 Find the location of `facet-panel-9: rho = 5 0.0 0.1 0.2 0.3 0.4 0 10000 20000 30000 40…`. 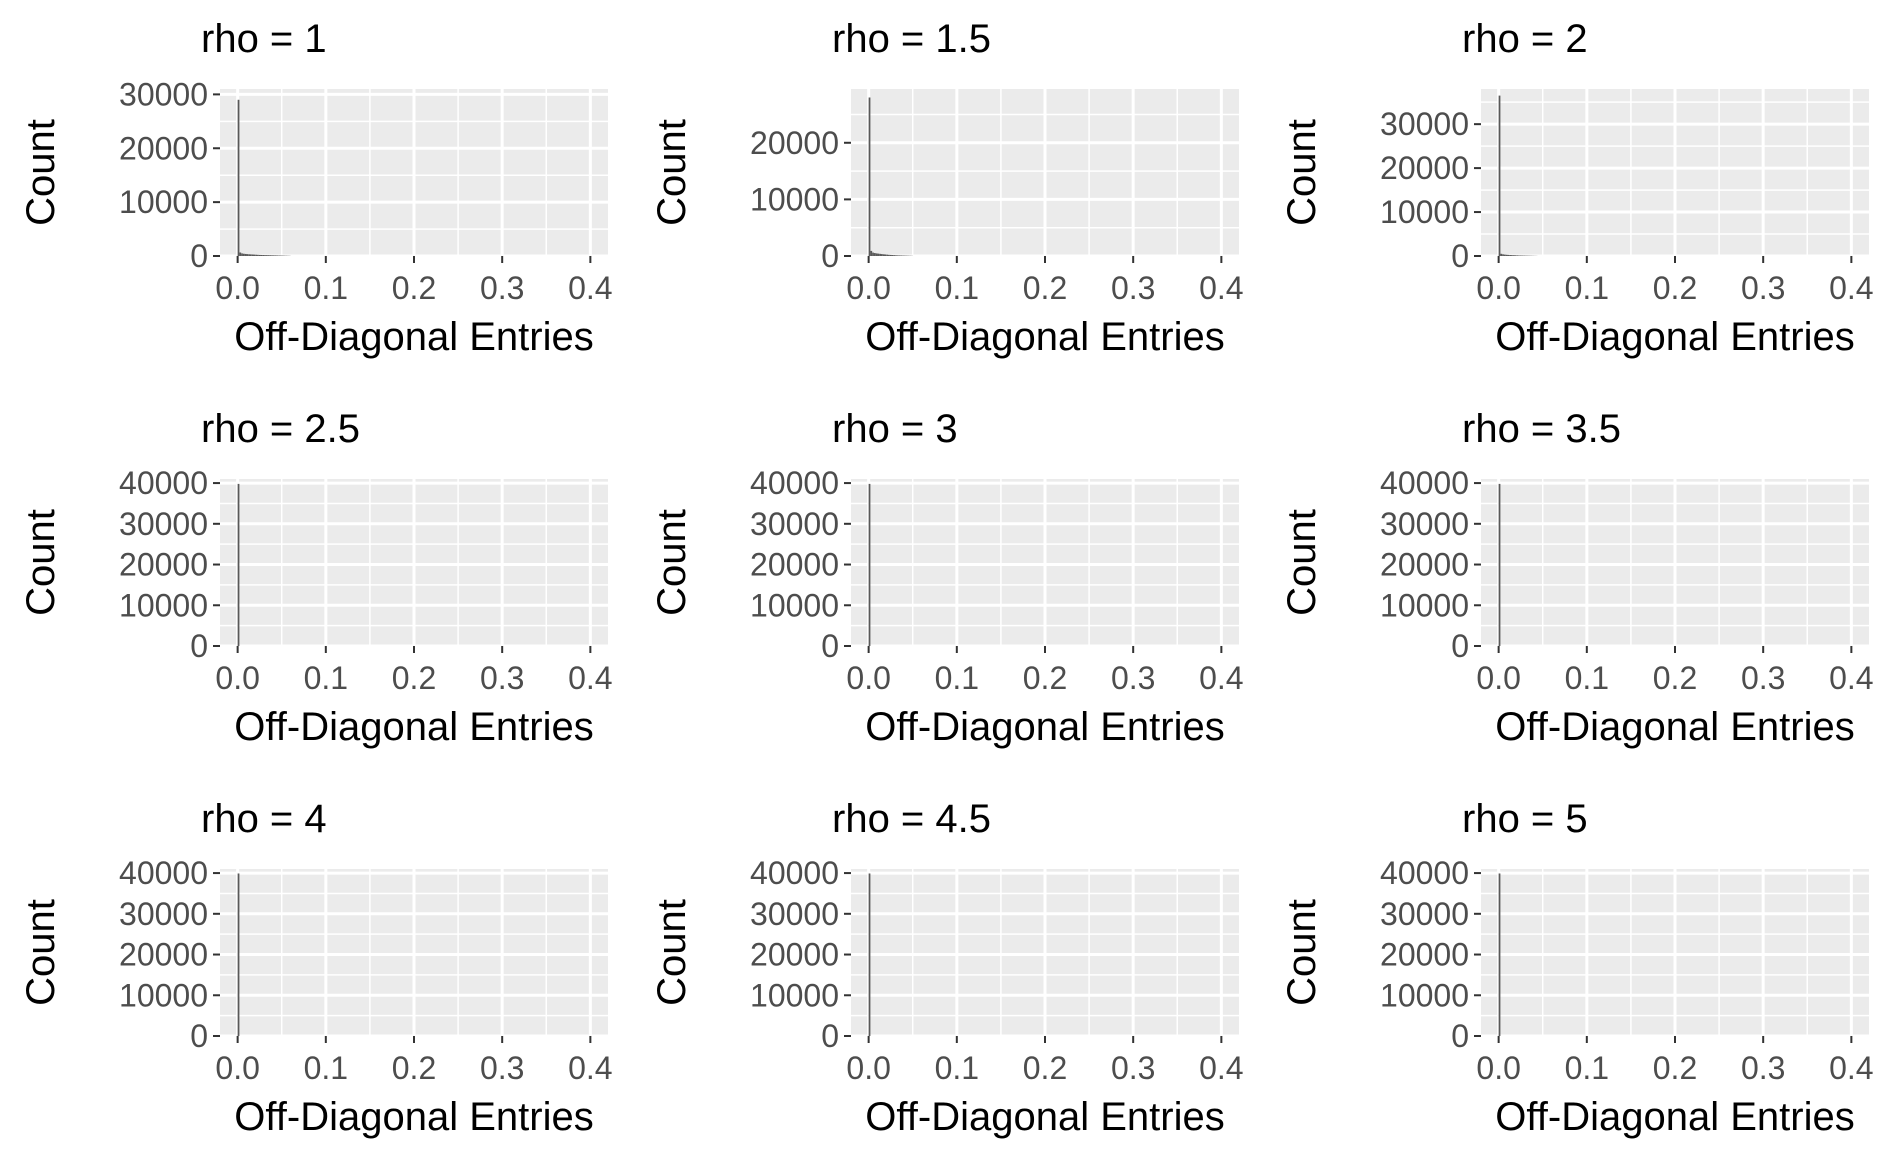

facet-panel-9: rho = 5 0.0 0.1 0.2 0.3 0.4 0 10000 20000 30000 40… is located at coordinates (1577, 968).